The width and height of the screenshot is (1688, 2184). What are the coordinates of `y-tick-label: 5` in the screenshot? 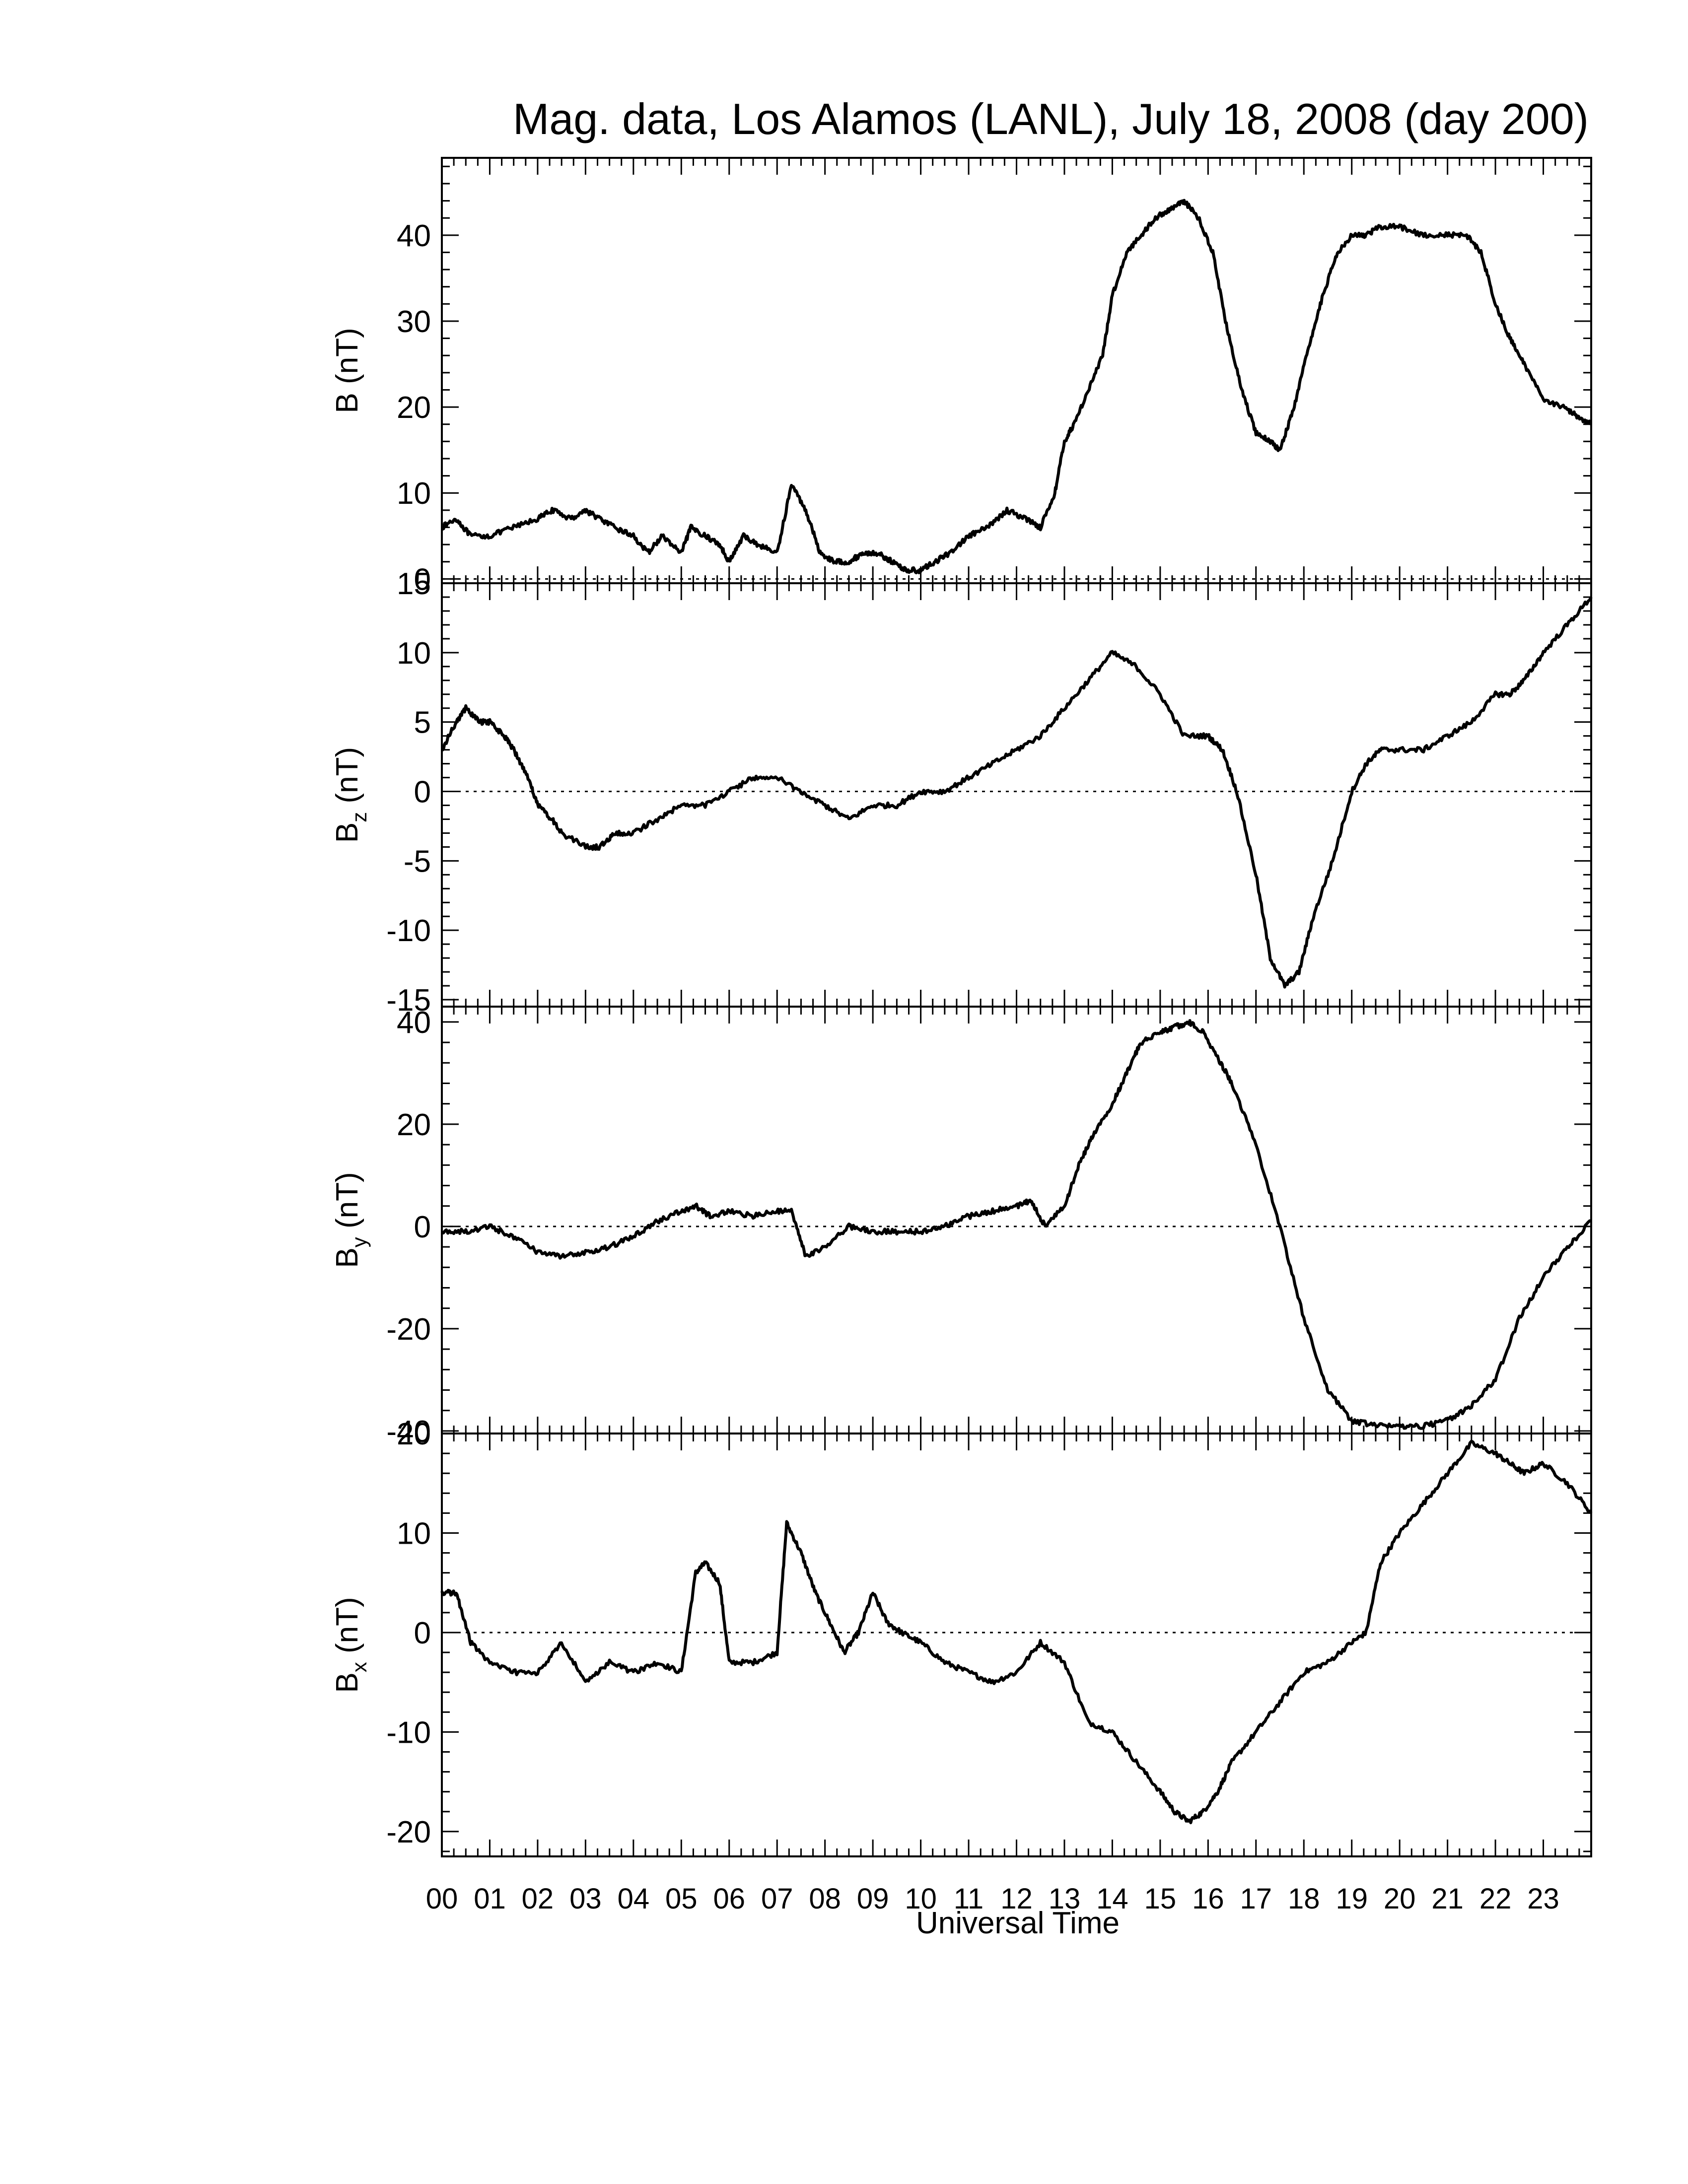 It's located at (422, 723).